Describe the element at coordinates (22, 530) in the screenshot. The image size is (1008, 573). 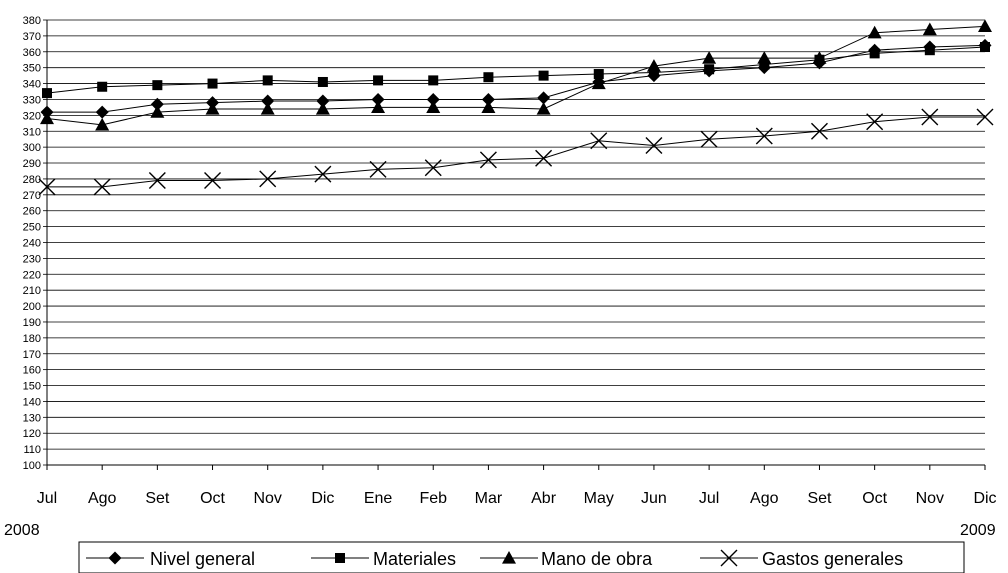
I see `year-label-start: 2008` at that location.